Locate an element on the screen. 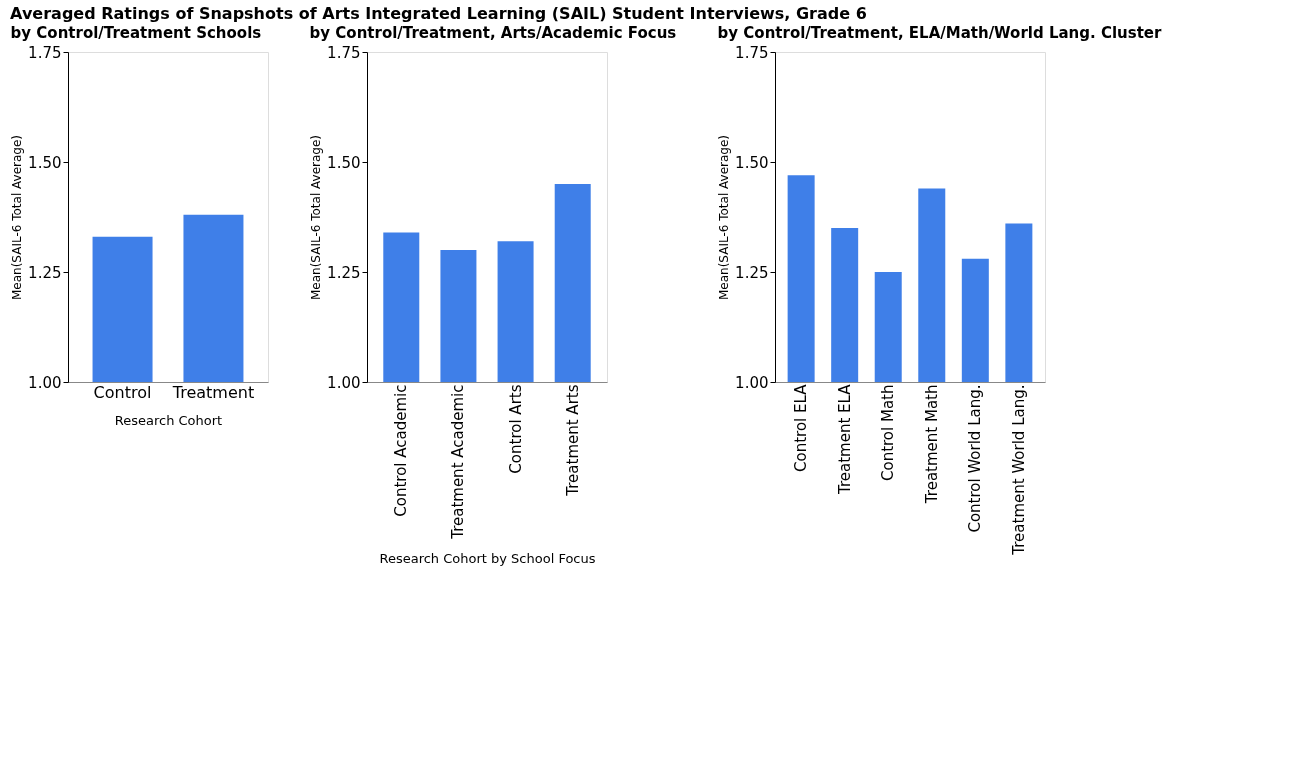  x-axis-title: Research Cohort is located at coordinates (168, 420).